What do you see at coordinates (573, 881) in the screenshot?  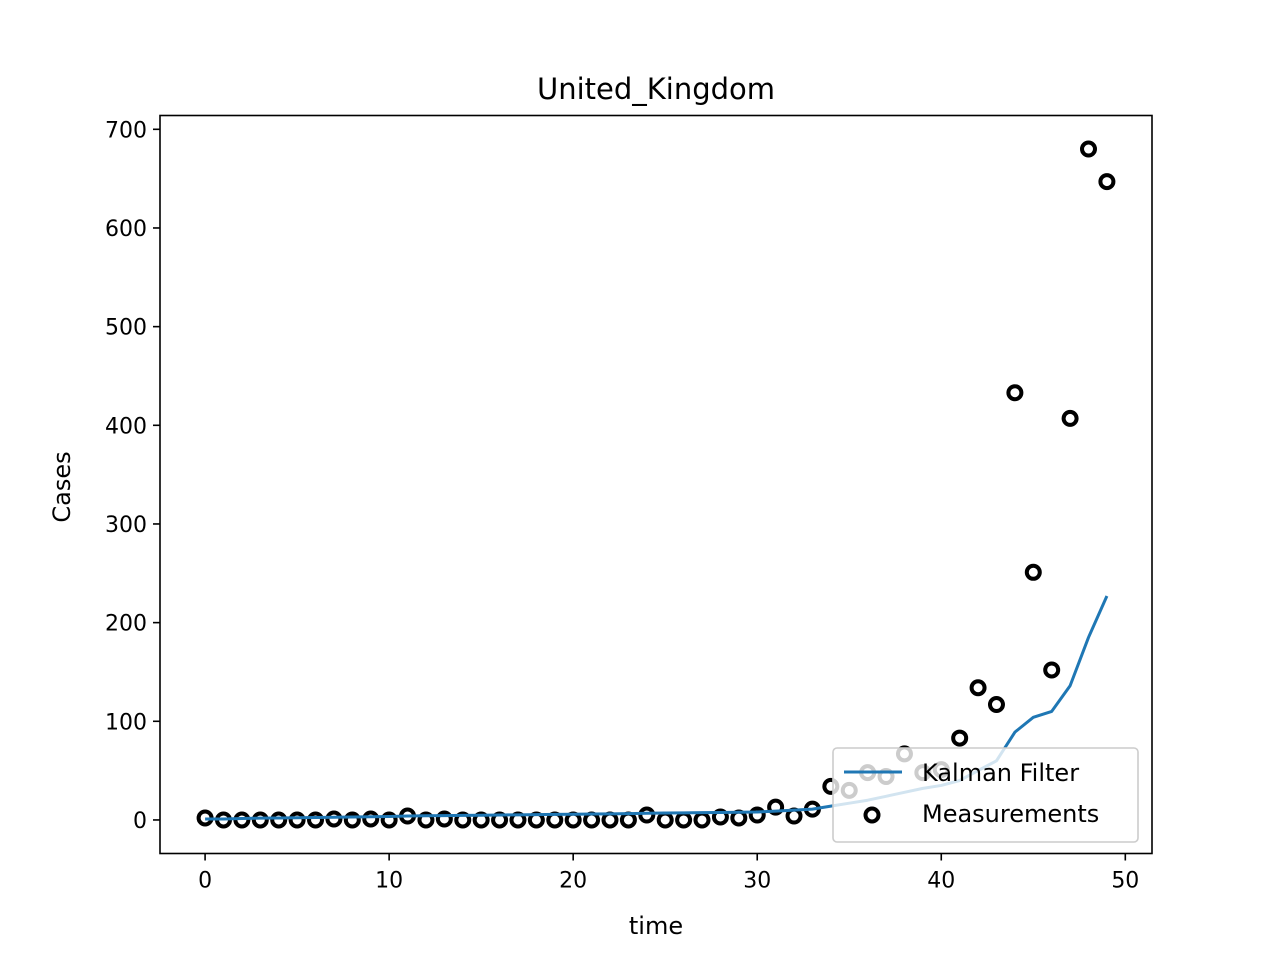 I see `x-tick-label: 20` at bounding box center [573, 881].